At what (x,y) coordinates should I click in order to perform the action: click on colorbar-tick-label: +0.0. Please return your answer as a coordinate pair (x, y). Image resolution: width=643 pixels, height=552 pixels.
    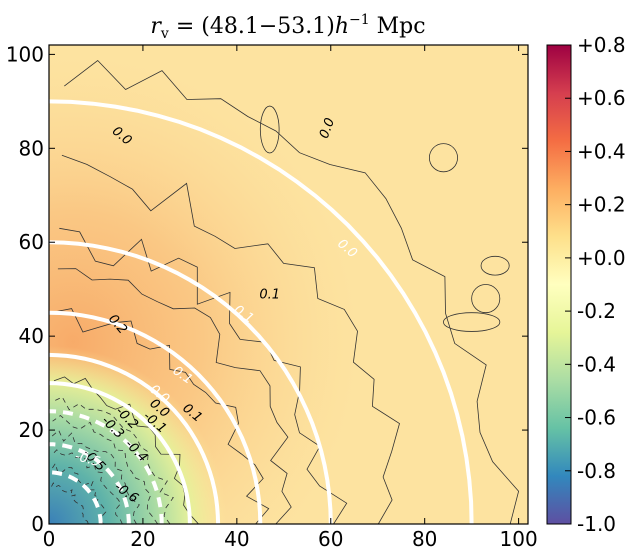
    Looking at the image, I should click on (601, 258).